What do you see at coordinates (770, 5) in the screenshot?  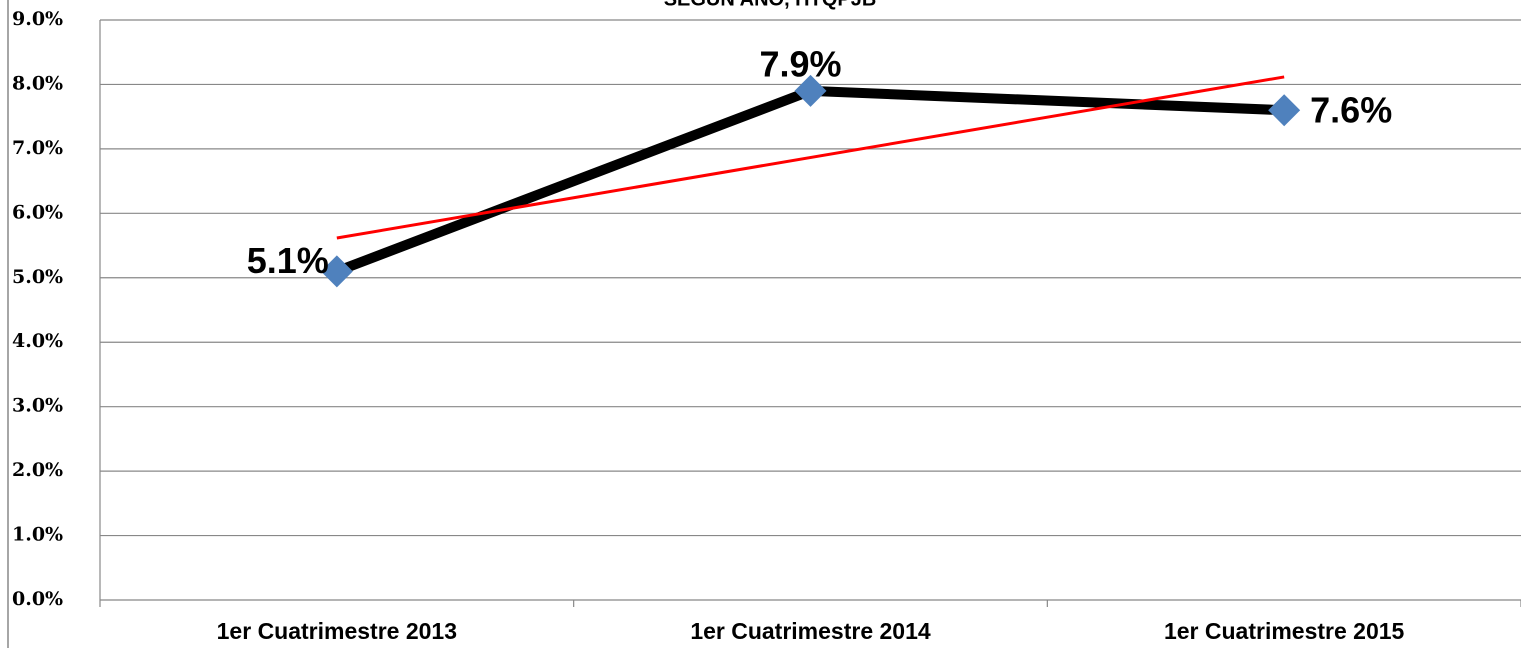 I see `chart-title: SEGÚN AÑO, HTQPJB` at bounding box center [770, 5].